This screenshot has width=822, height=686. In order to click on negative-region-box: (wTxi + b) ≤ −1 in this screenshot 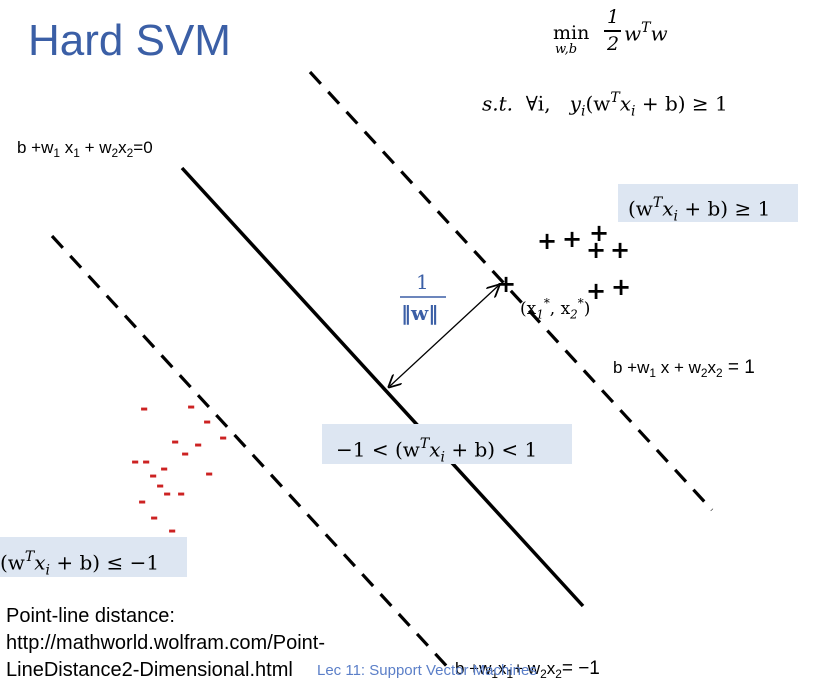, I will do `click(93, 557)`.